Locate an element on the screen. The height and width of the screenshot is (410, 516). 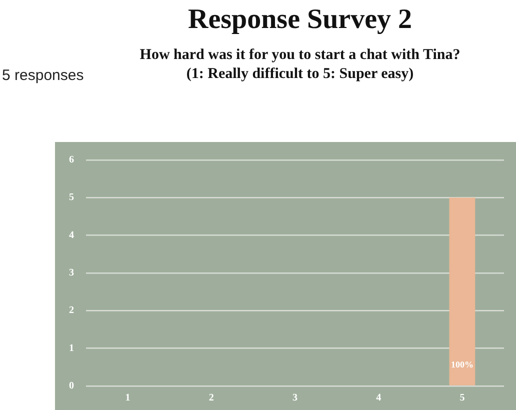
y-tick-label: 0 is located at coordinates (71, 386).